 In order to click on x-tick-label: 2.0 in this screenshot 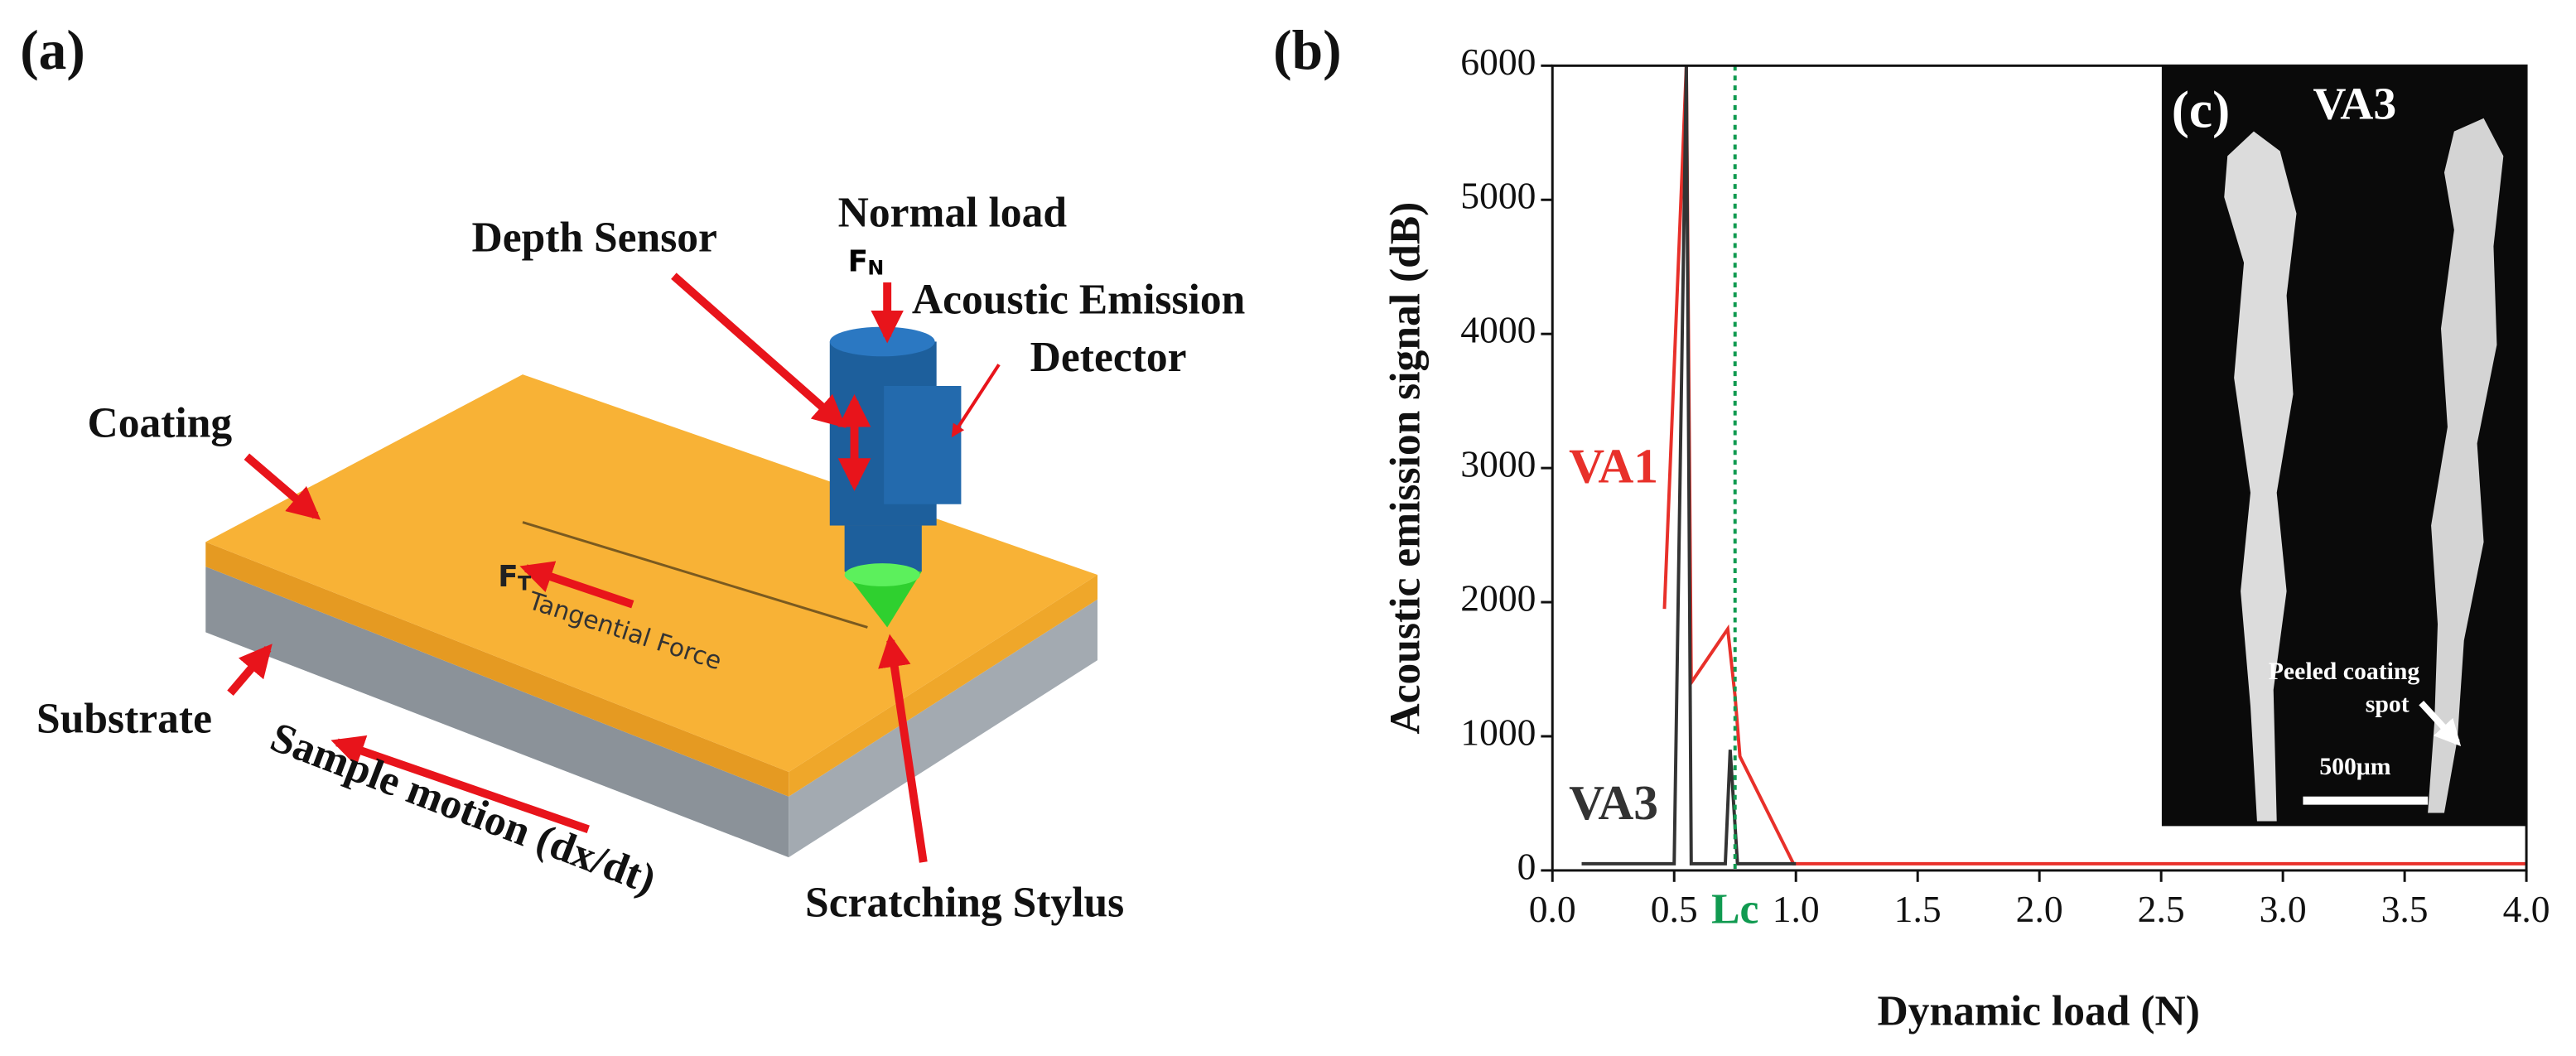, I will do `click(2040, 909)`.